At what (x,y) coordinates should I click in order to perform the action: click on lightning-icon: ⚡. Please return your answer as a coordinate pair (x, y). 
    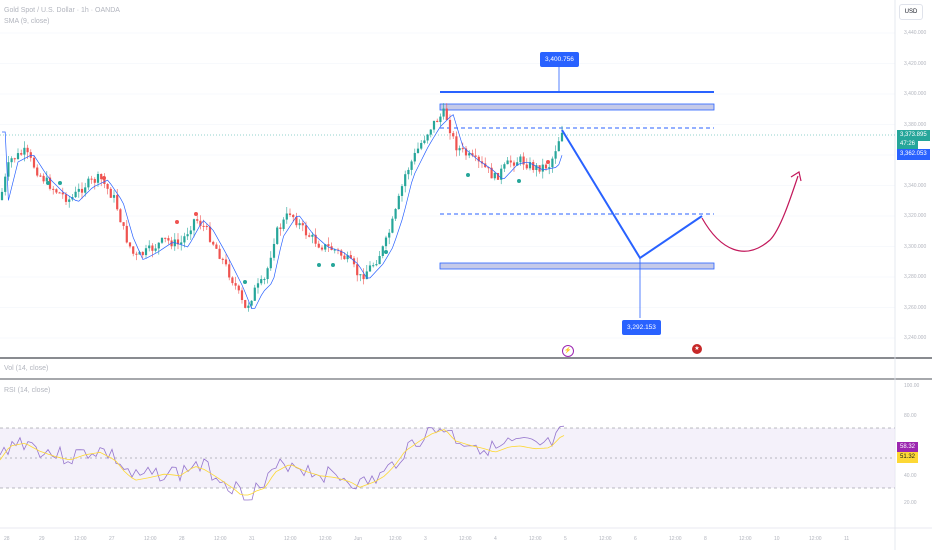
    Looking at the image, I should click on (568, 351).